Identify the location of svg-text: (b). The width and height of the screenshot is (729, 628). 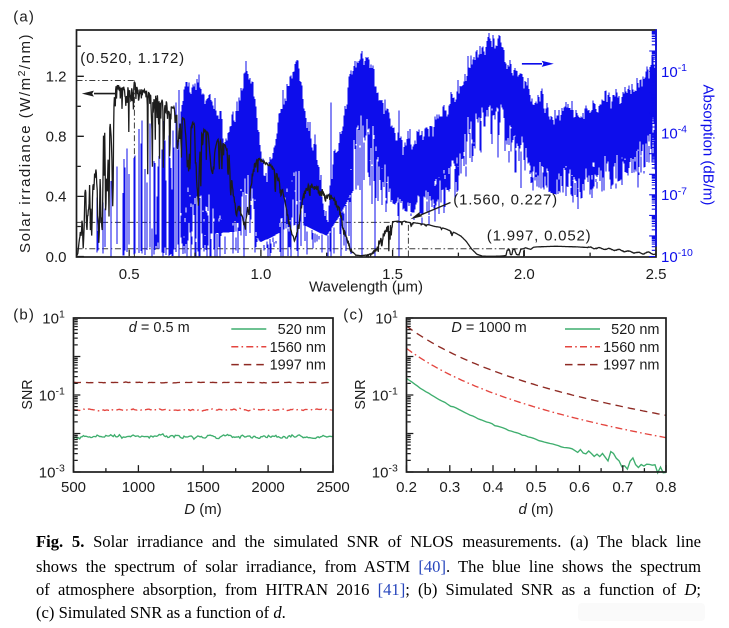
(24, 315).